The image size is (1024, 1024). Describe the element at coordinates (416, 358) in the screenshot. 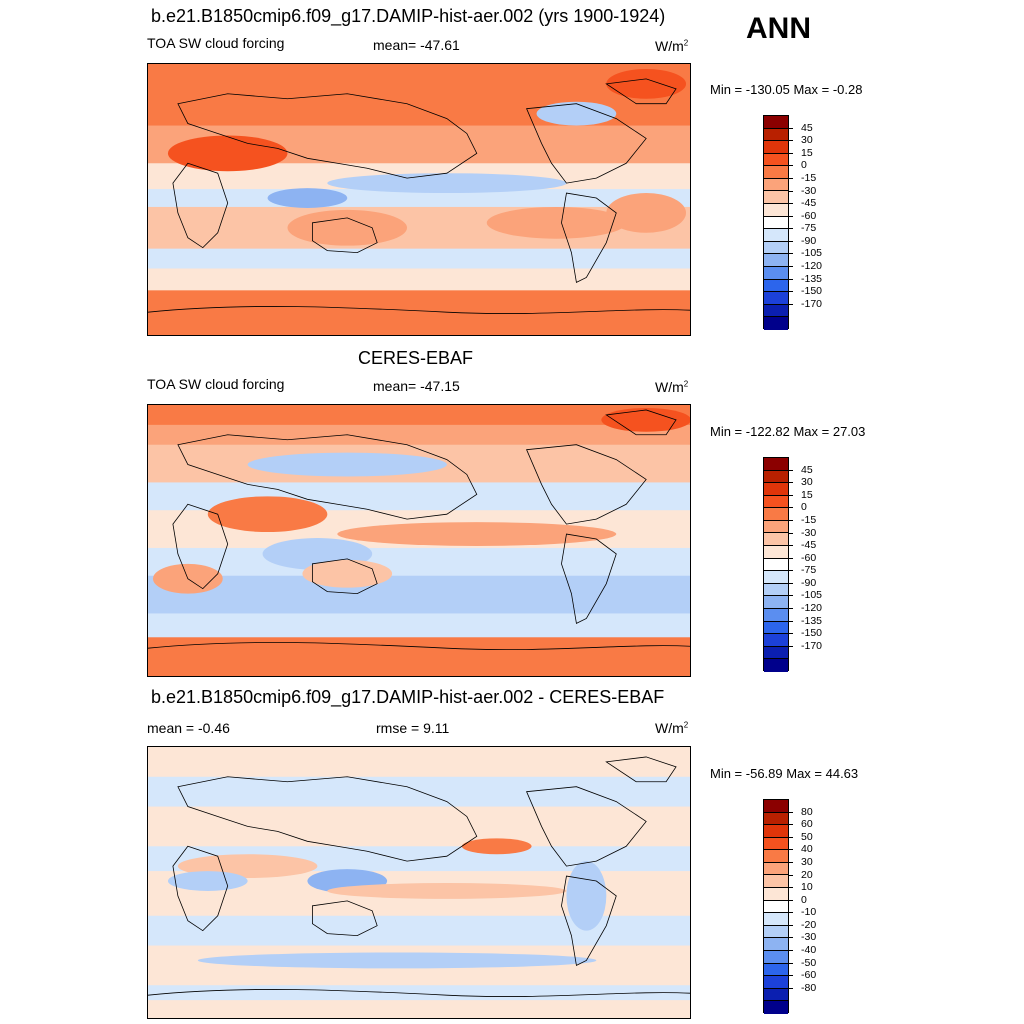

I see `panel-2-title: CERES-EBAF` at that location.